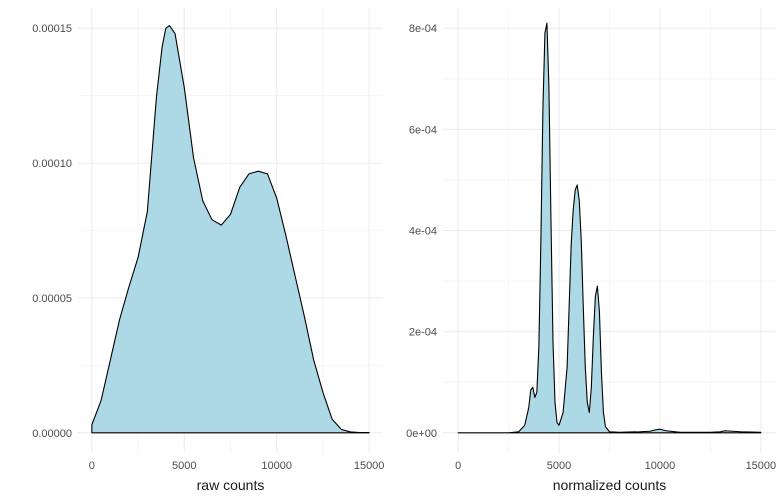 The height and width of the screenshot is (500, 782). Describe the element at coordinates (421, 434) in the screenshot. I see `norm-y-tick-label: 0e+00` at that location.